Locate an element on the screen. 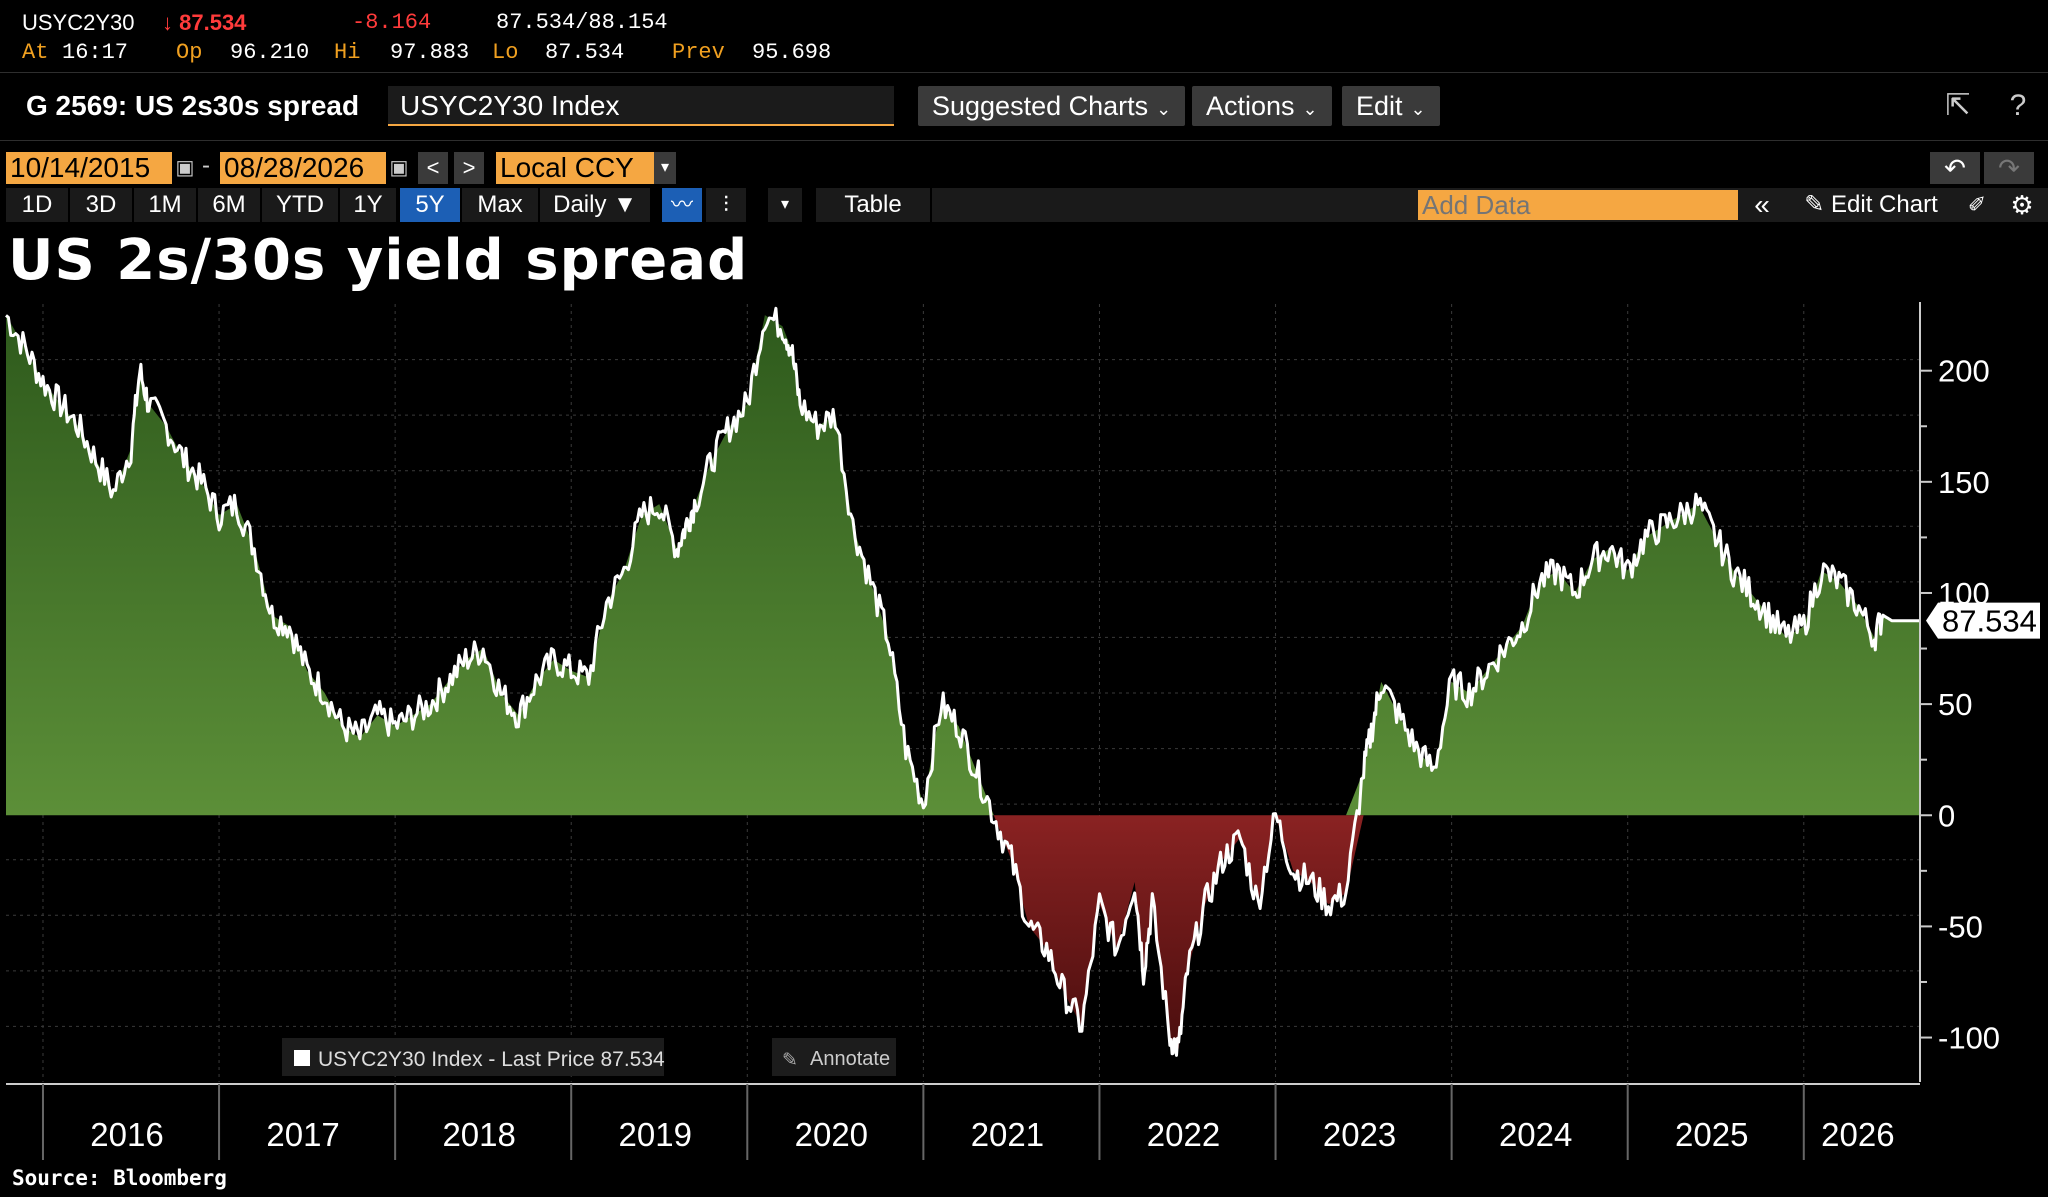 The width and height of the screenshot is (2048, 1197). x-tick-label: 2018 is located at coordinates (478, 1134).